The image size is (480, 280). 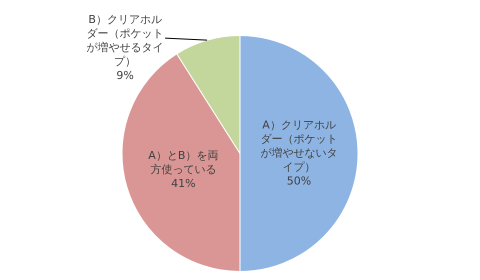 I want to click on data-label: 50%, so click(x=299, y=181).